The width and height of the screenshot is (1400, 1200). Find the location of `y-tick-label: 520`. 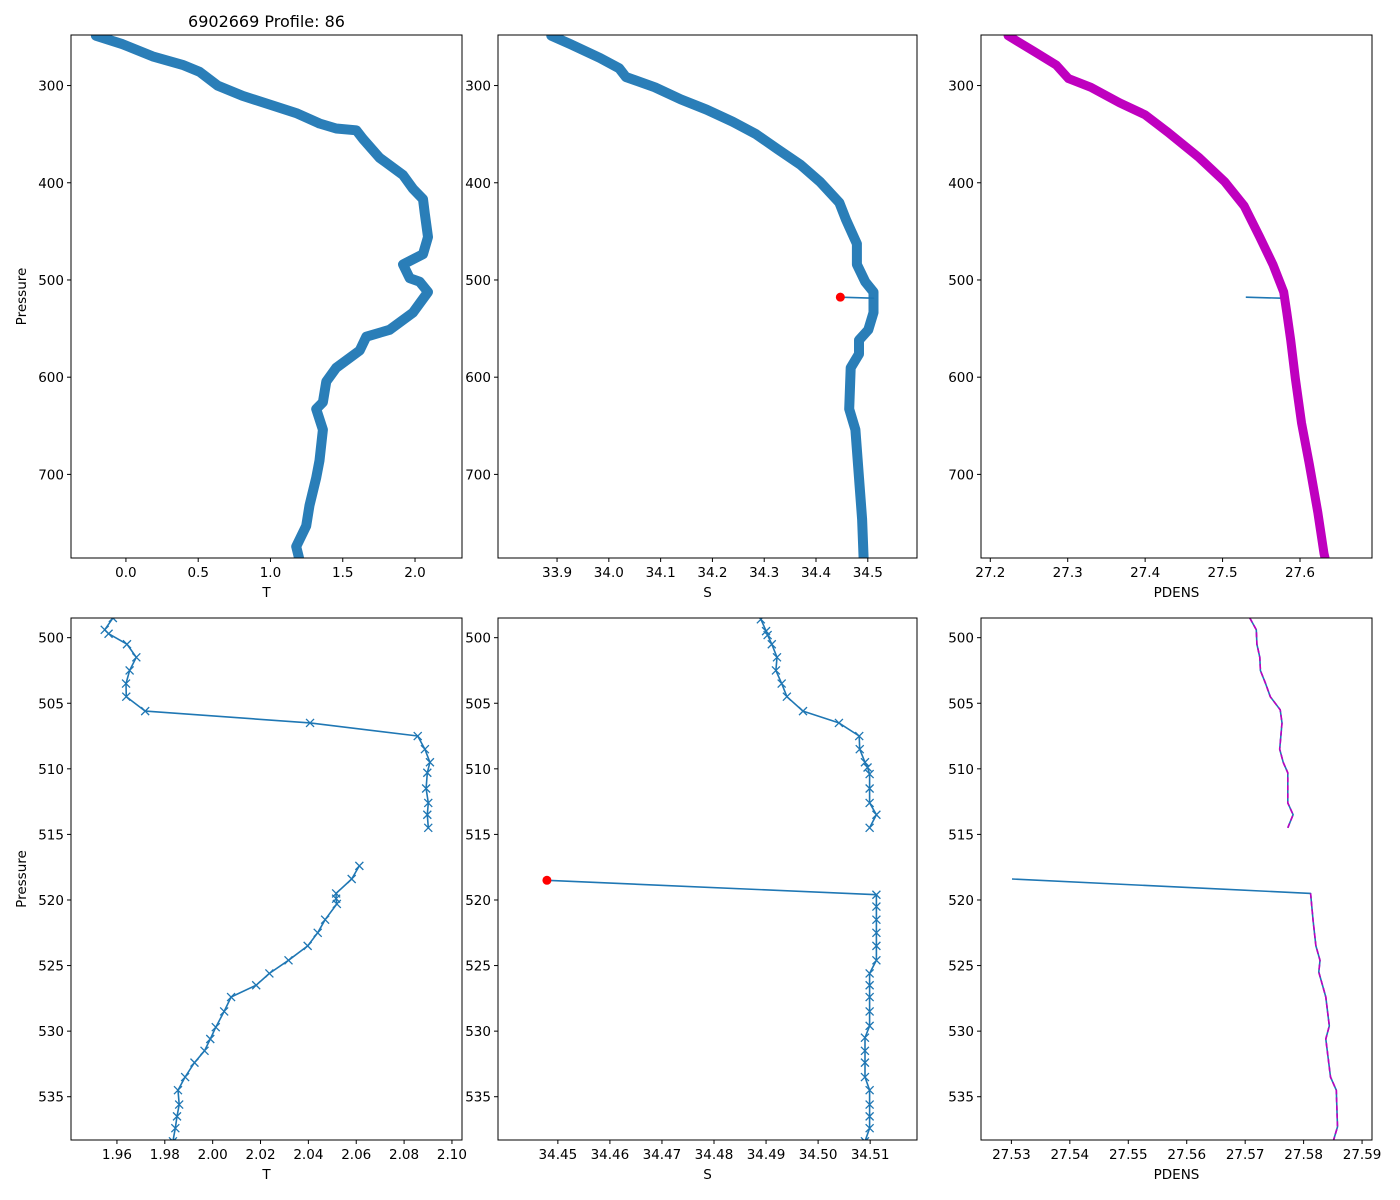

y-tick-label: 520 is located at coordinates (51, 901).